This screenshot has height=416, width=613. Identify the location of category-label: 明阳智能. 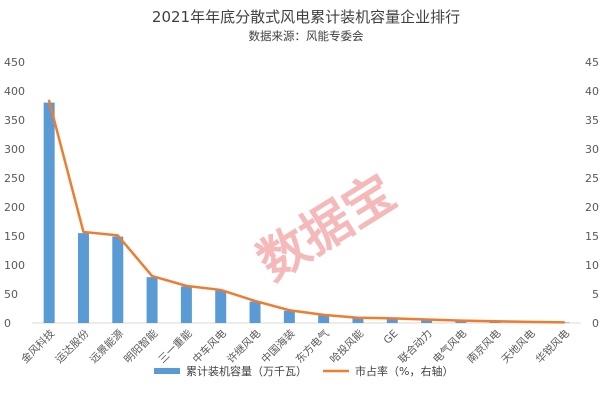
(140, 346).